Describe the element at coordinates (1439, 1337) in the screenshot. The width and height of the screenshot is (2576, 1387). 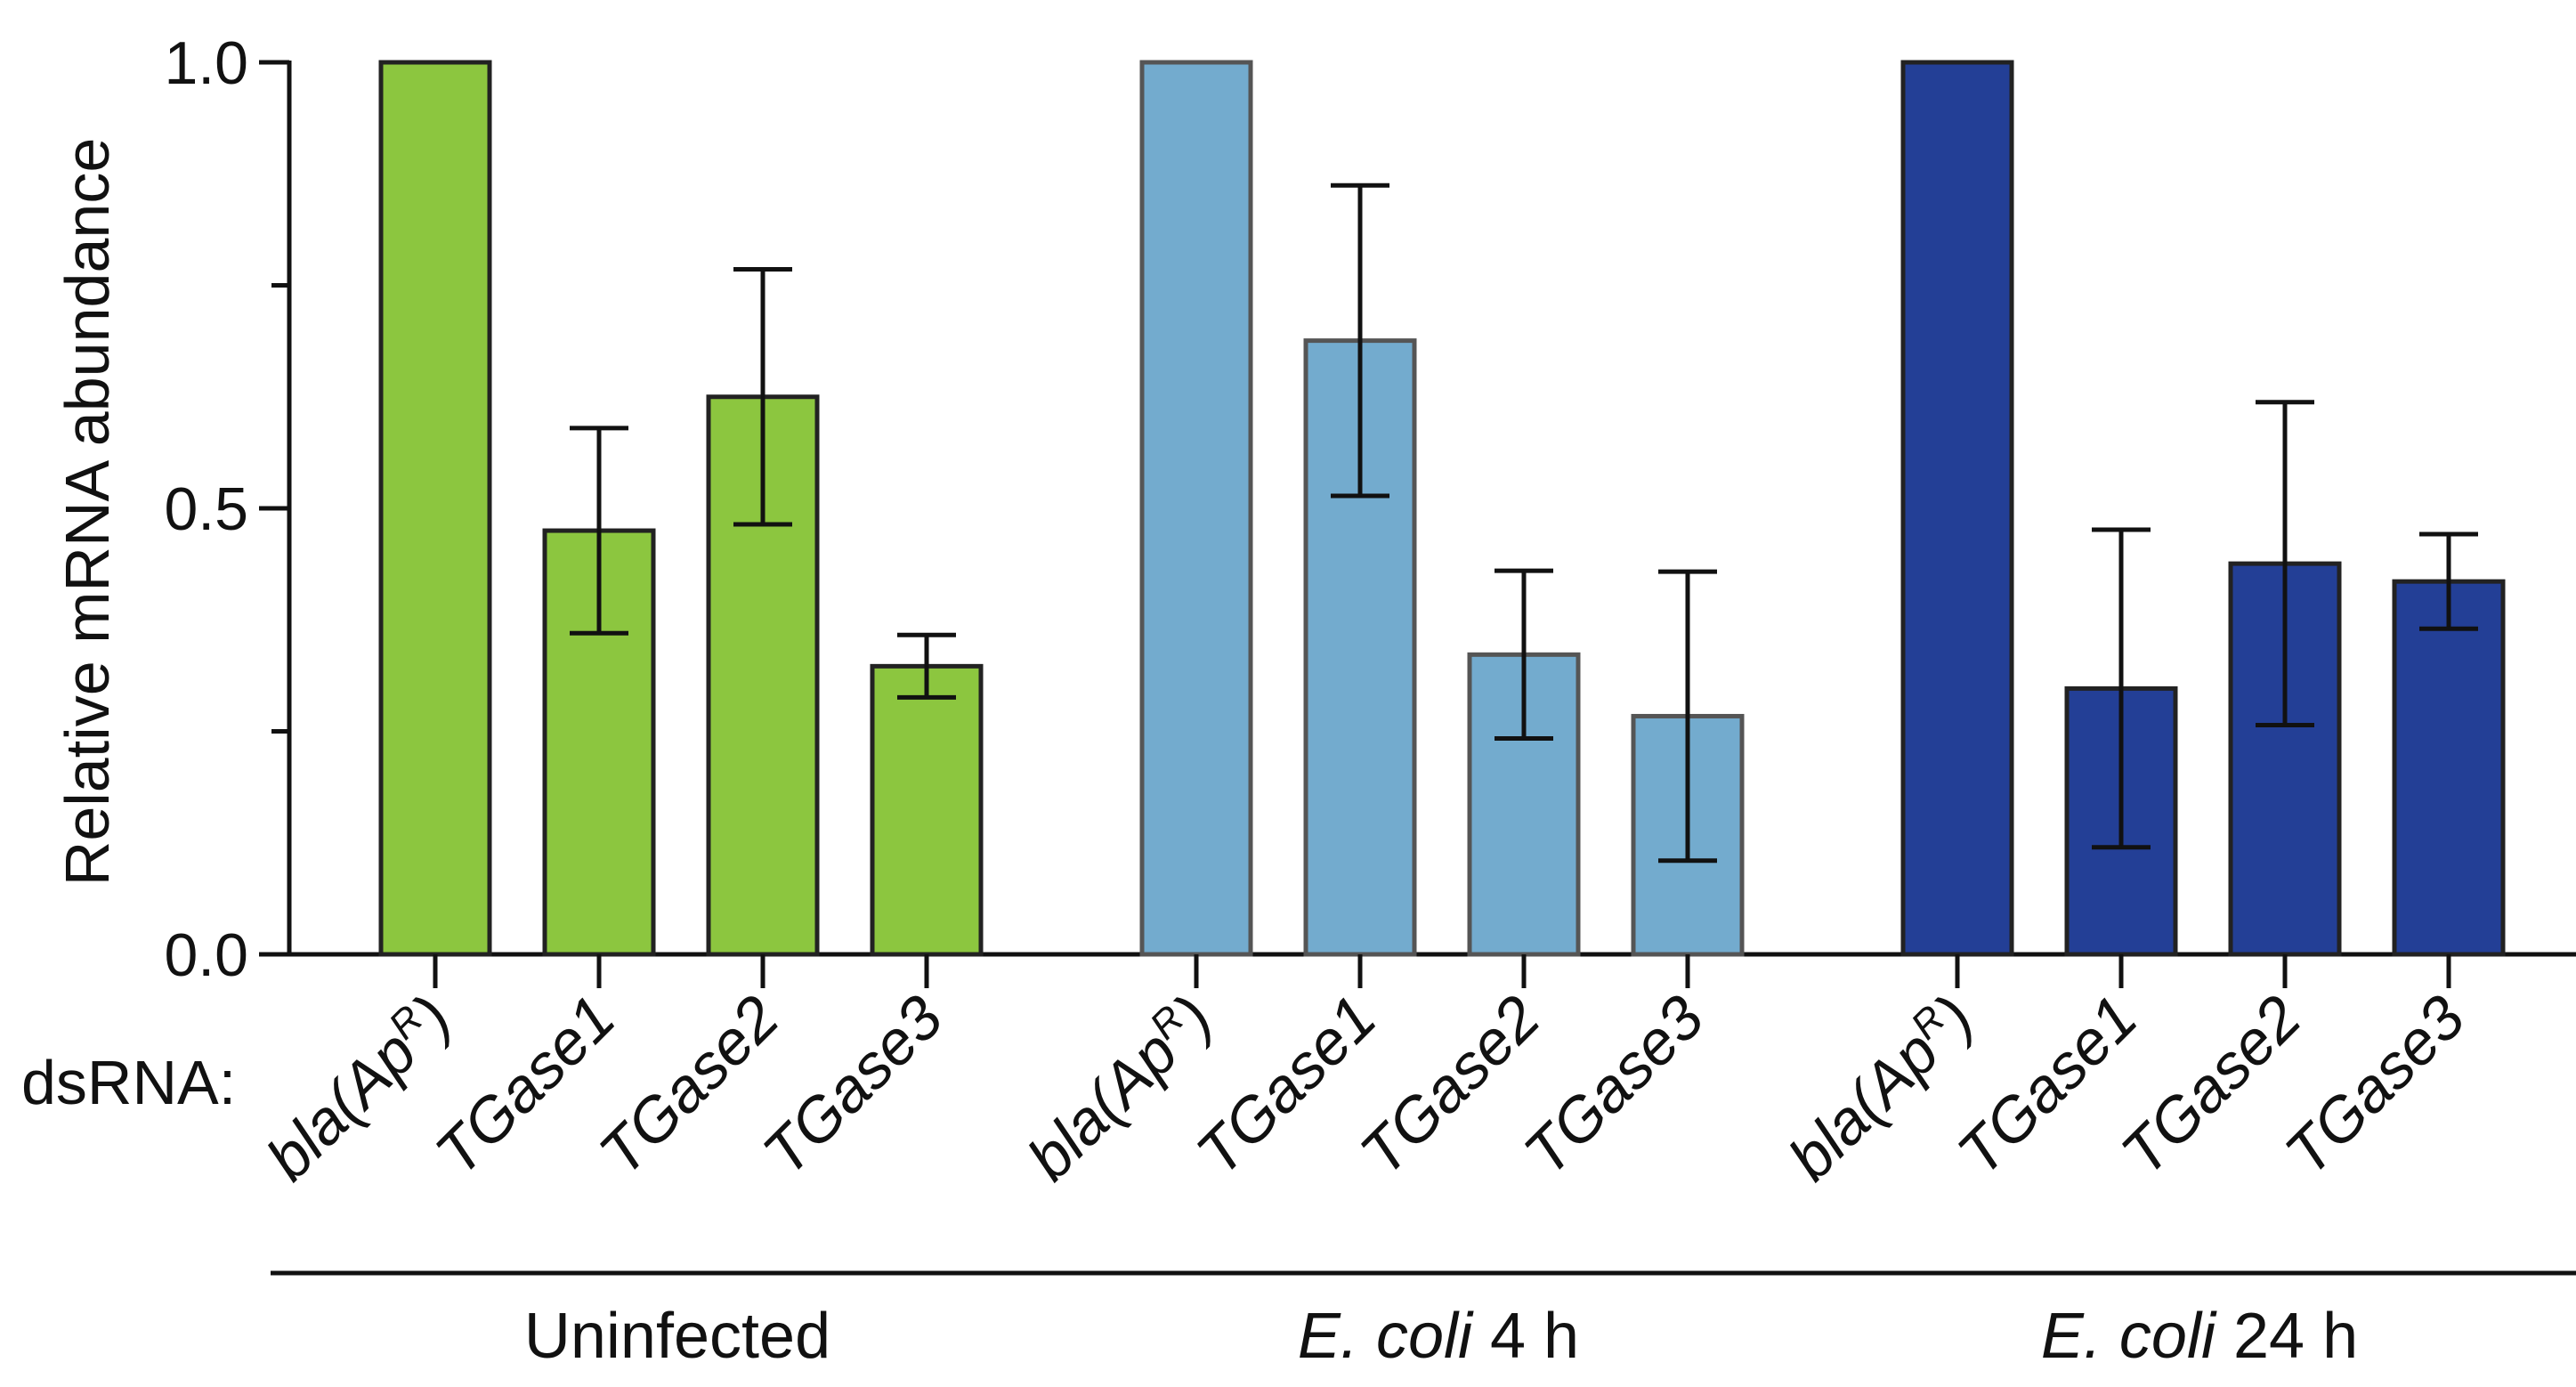
I see `group-label: E. coli 4 h` at that location.